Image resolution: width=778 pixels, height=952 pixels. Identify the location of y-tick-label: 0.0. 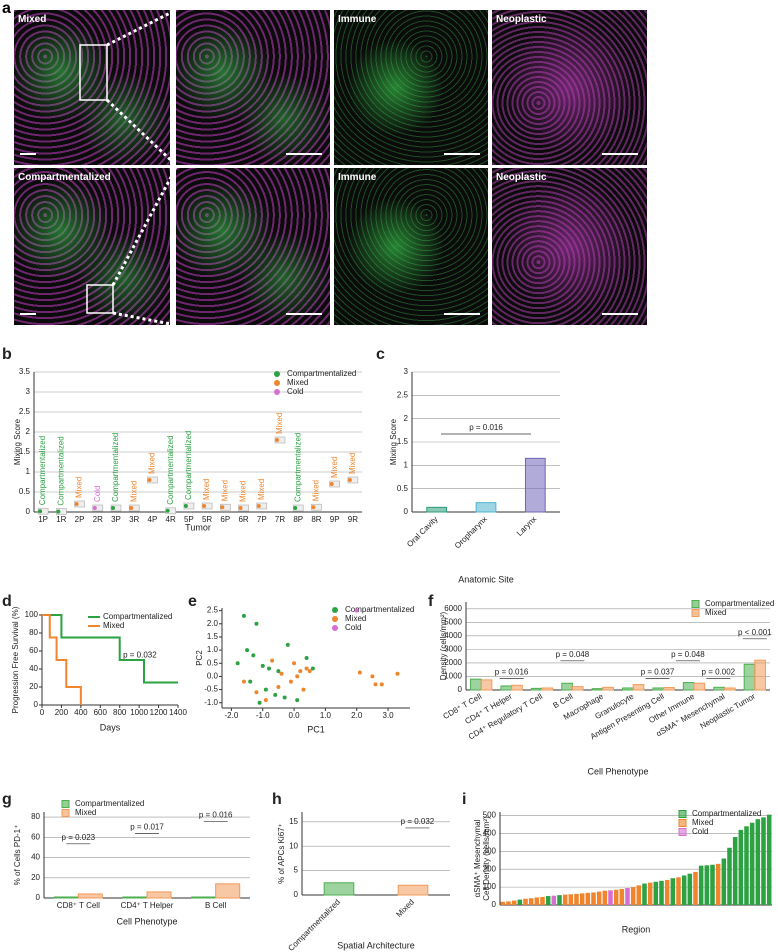
(213, 676).